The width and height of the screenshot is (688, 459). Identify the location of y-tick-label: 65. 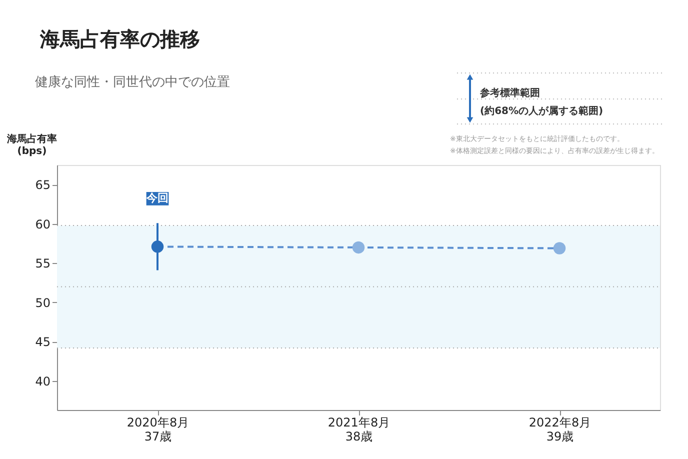
(42, 185).